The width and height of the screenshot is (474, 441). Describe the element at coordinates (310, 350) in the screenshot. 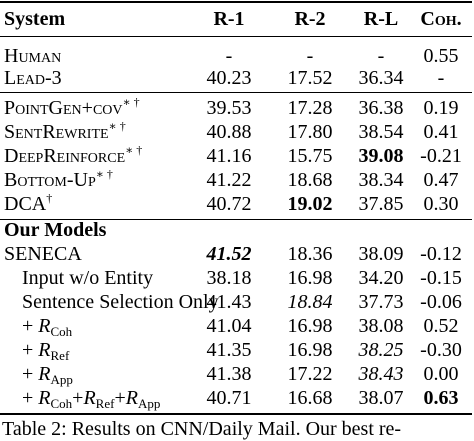

I see `r2-value: 16.98` at that location.